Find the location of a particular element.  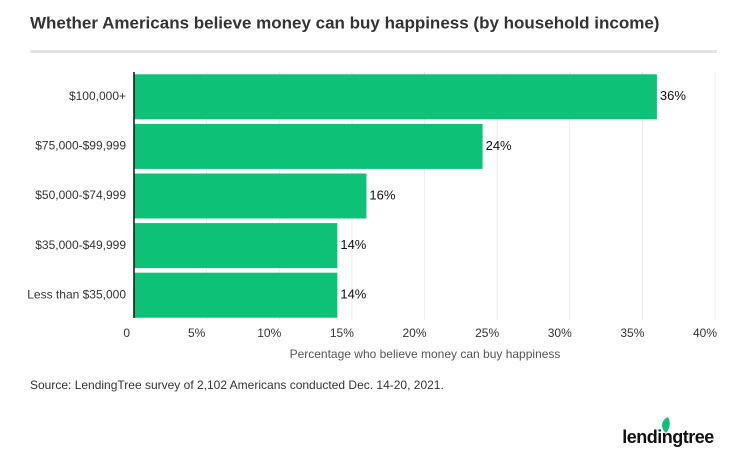

x-tick-label: 0 is located at coordinates (126, 333).